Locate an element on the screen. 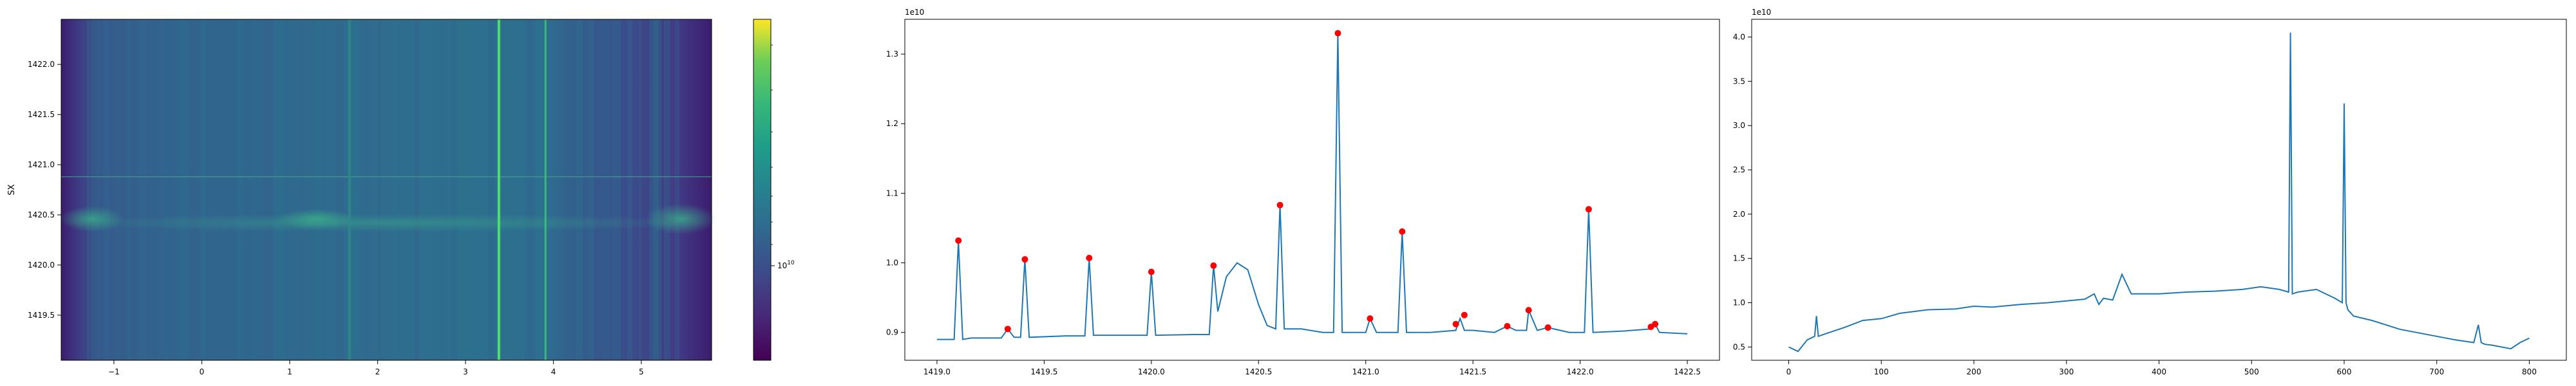  peaks-x-tick-label: 1421.5 is located at coordinates (1473, 371).